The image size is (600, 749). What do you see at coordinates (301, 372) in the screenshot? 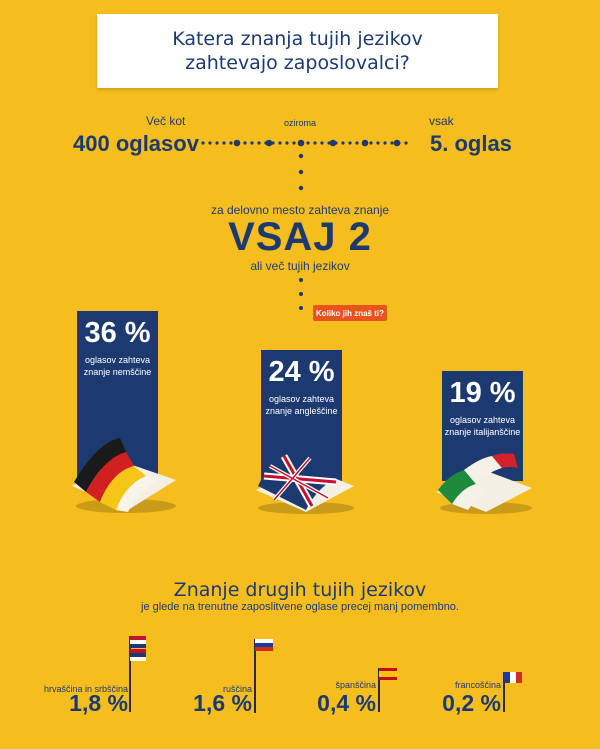
I see `bar-english-value: 24 %` at bounding box center [301, 372].